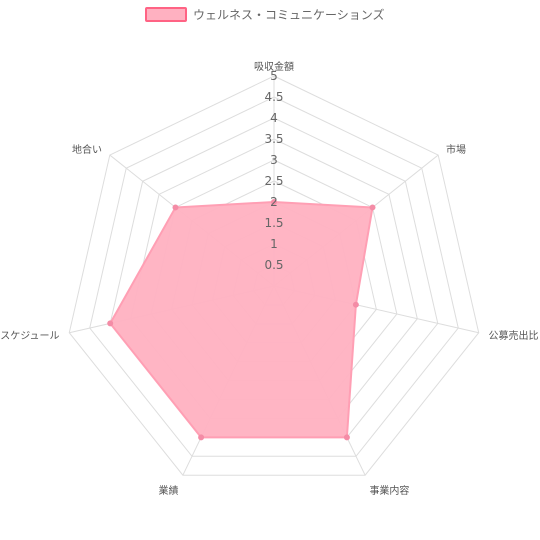 Image resolution: width=540 pixels, height=540 pixels. Describe the element at coordinates (513, 335) in the screenshot. I see `axis-label-3: 公募売出比` at that location.